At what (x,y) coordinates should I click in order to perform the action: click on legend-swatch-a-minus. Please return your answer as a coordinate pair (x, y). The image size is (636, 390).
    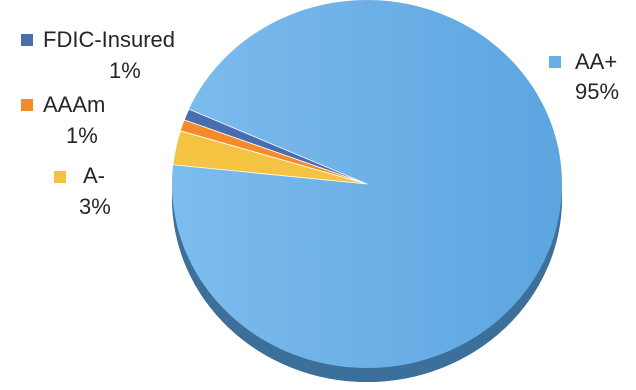
    Looking at the image, I should click on (60, 177).